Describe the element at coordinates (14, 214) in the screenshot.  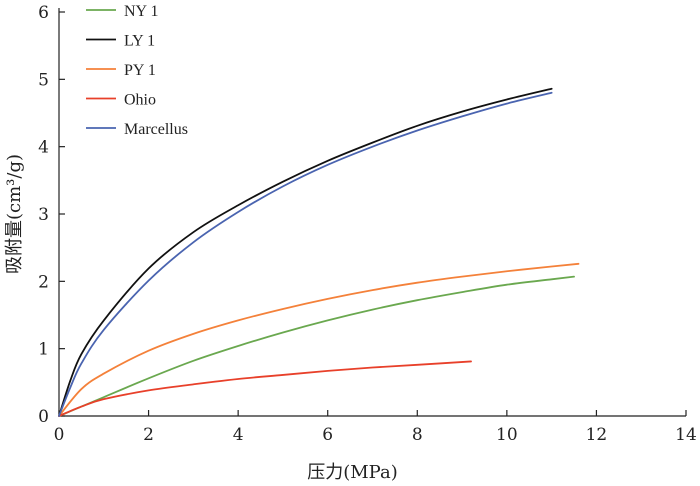
I see `y-axis-title: 吸附量(cm³/g)` at that location.